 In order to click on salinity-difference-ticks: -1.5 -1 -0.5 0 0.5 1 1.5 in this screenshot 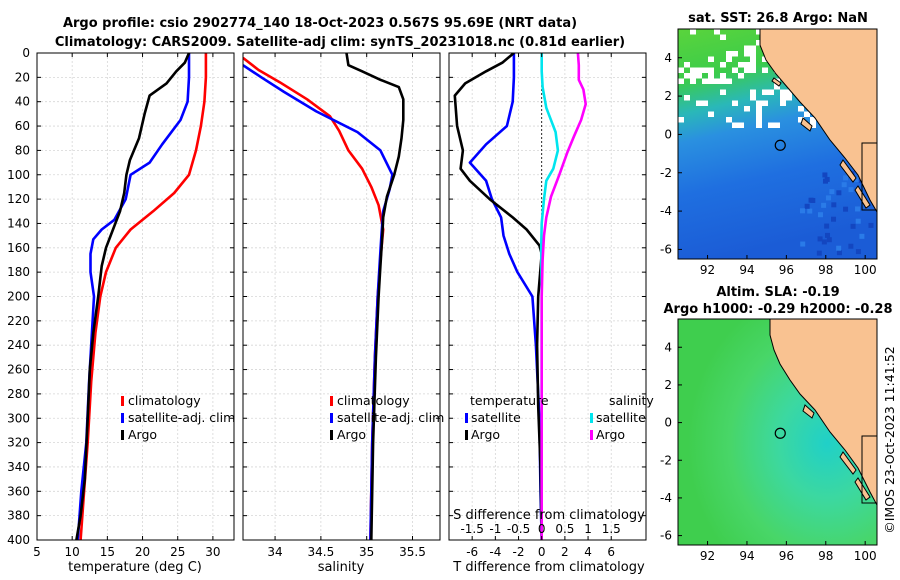, I will do `click(540, 529)`.